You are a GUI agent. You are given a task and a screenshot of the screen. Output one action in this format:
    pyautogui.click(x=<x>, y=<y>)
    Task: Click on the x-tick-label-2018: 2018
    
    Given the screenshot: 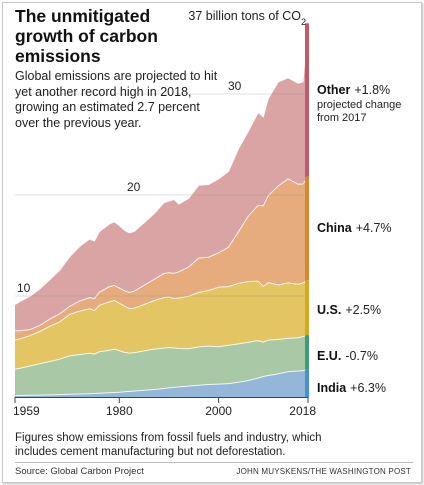 What is the action you would take?
    pyautogui.click(x=302, y=411)
    